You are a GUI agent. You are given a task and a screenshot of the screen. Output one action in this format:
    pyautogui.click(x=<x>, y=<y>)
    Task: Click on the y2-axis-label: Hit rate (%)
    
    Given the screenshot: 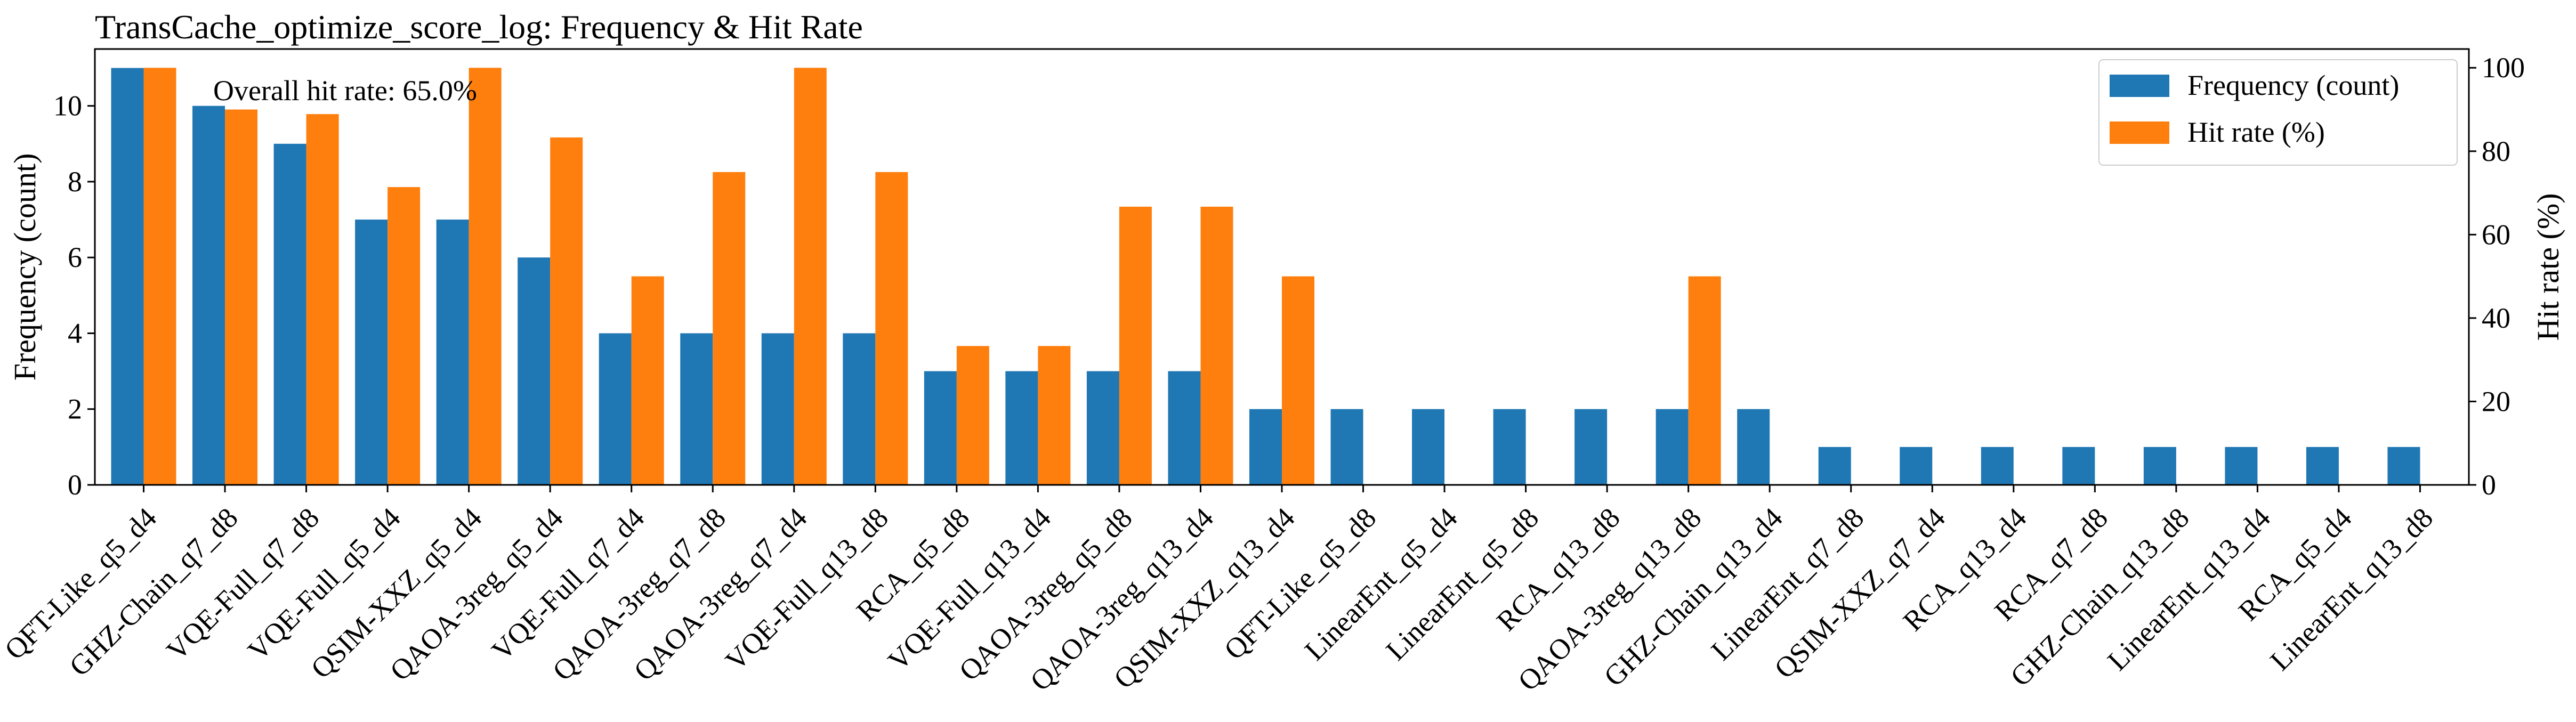 What is the action you would take?
    pyautogui.click(x=2548, y=267)
    